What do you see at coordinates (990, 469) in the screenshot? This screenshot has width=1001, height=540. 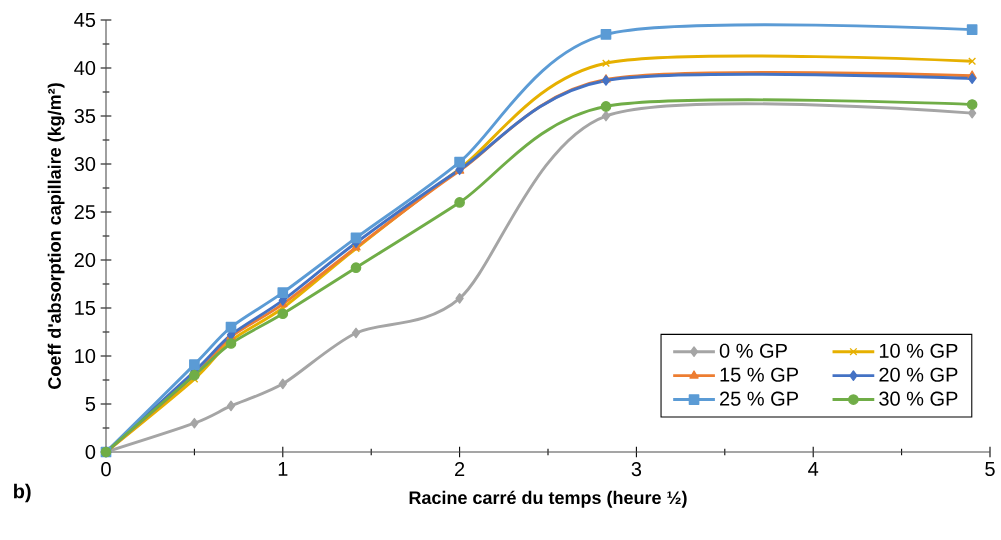 I see `x-tick-label: 5` at bounding box center [990, 469].